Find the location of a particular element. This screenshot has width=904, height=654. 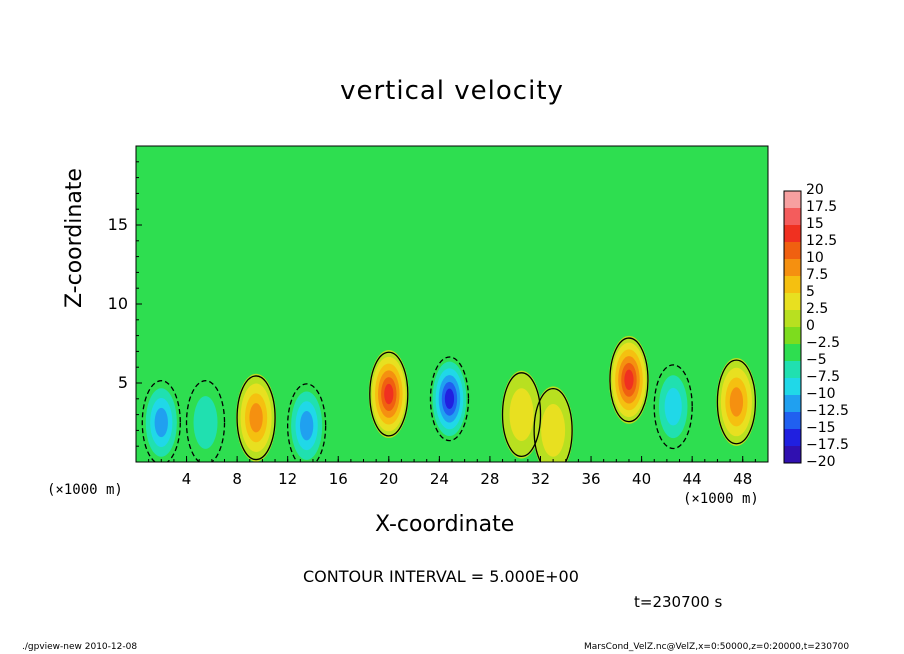

colorbar-label: 5 is located at coordinates (810, 292).